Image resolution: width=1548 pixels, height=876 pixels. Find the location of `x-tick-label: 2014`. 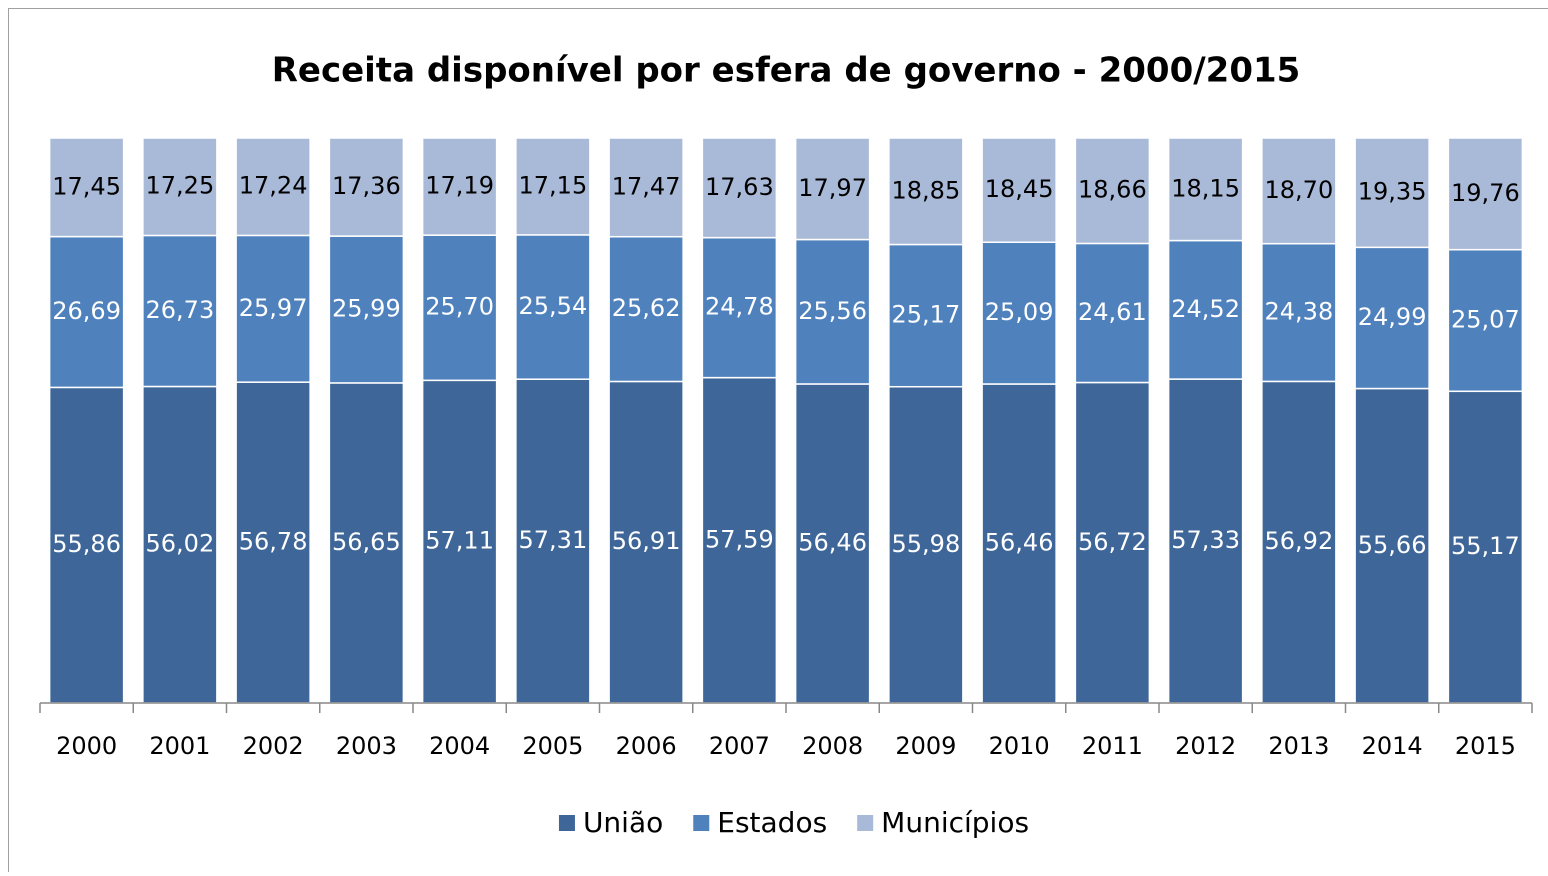

x-tick-label: 2014 is located at coordinates (1392, 746).